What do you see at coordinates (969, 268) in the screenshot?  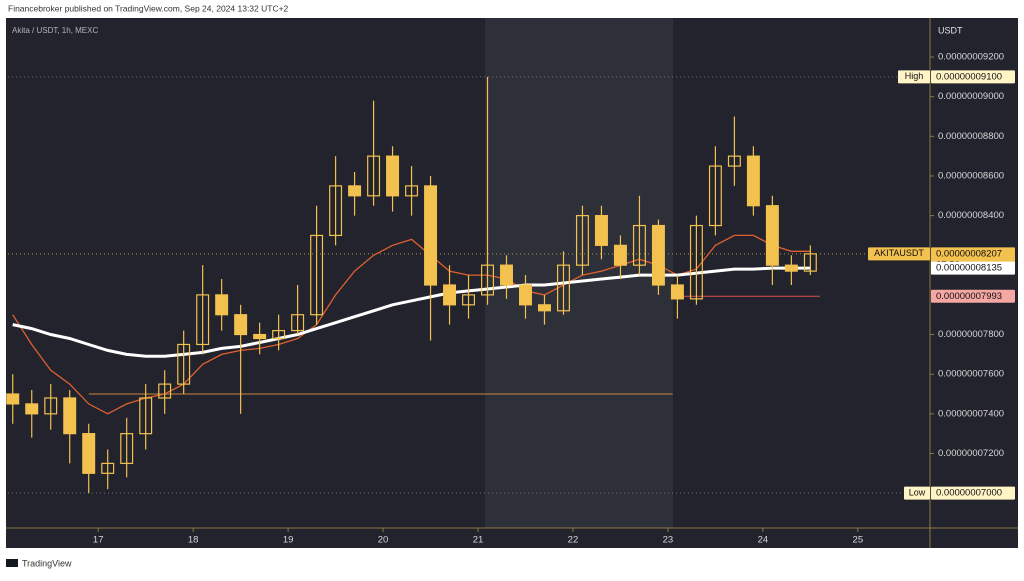 I see `price-label-value: 0.00000008135` at bounding box center [969, 268].